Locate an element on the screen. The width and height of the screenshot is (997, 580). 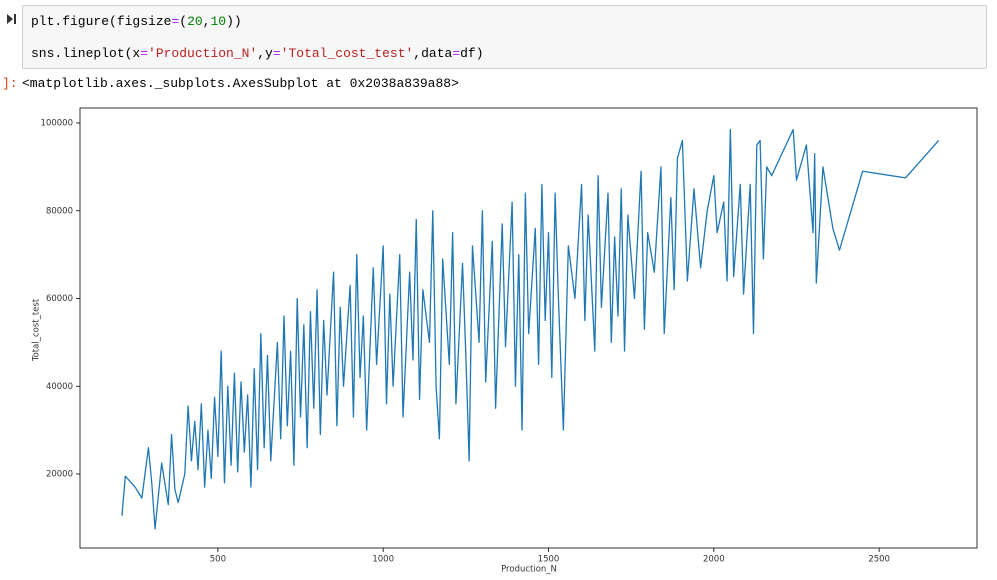
y-tick-label: 20000 is located at coordinates (59, 475).